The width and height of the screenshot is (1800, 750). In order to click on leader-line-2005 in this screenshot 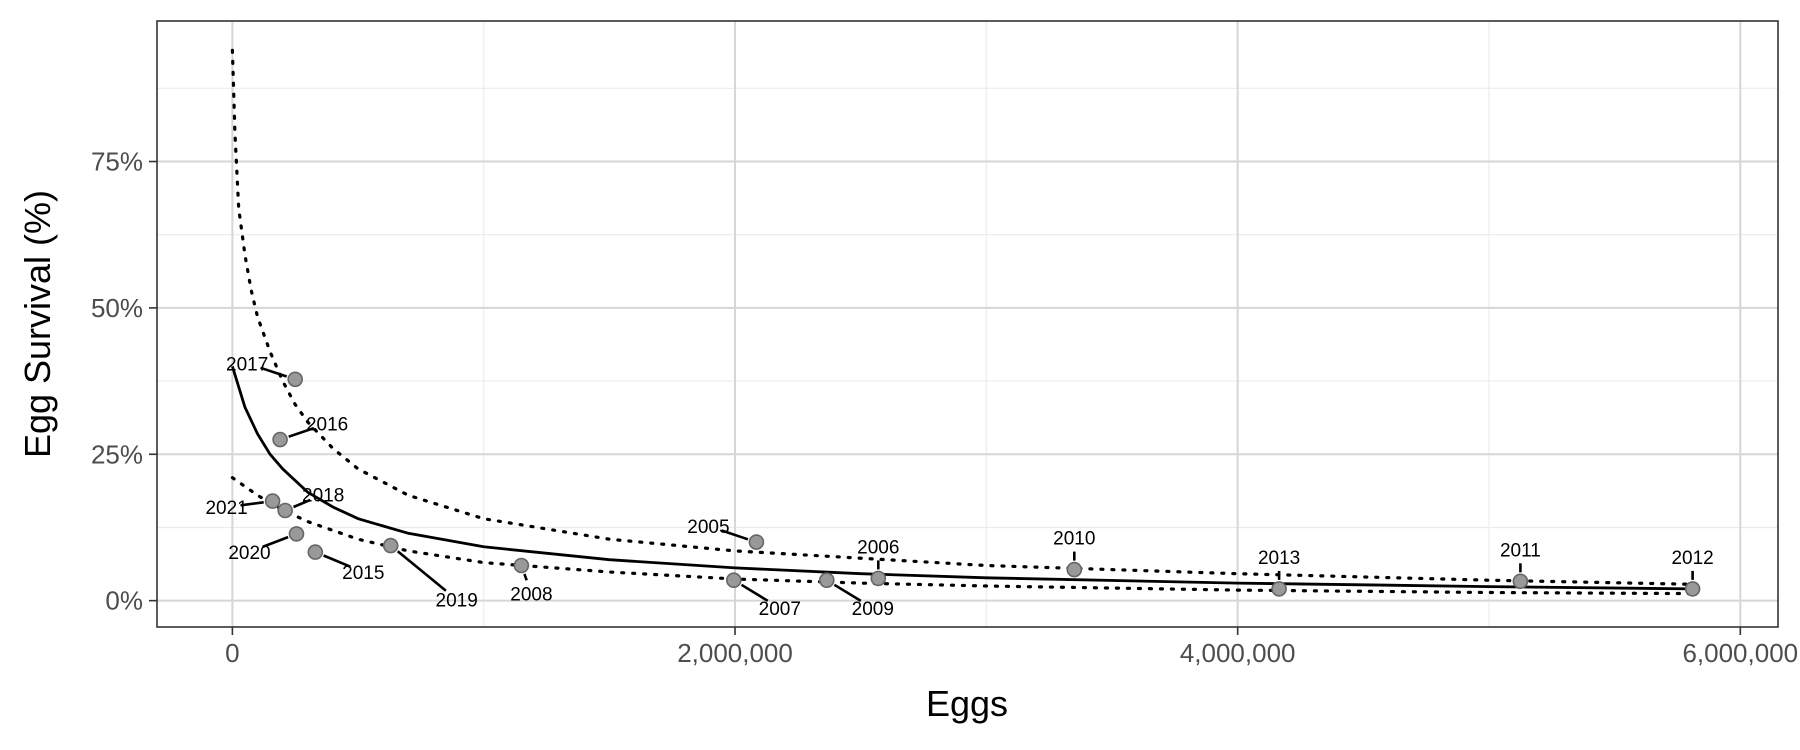, I will do `click(735, 535)`.